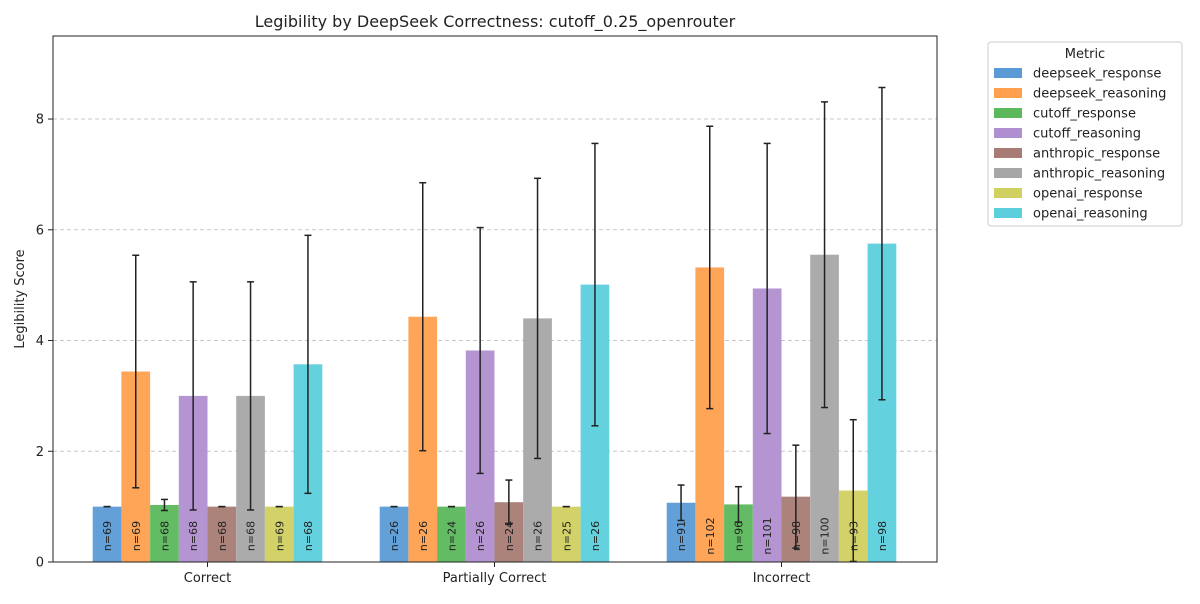 This screenshot has height=604, width=1200. Describe the element at coordinates (1085, 54) in the screenshot. I see `legend-title: Metric` at that location.